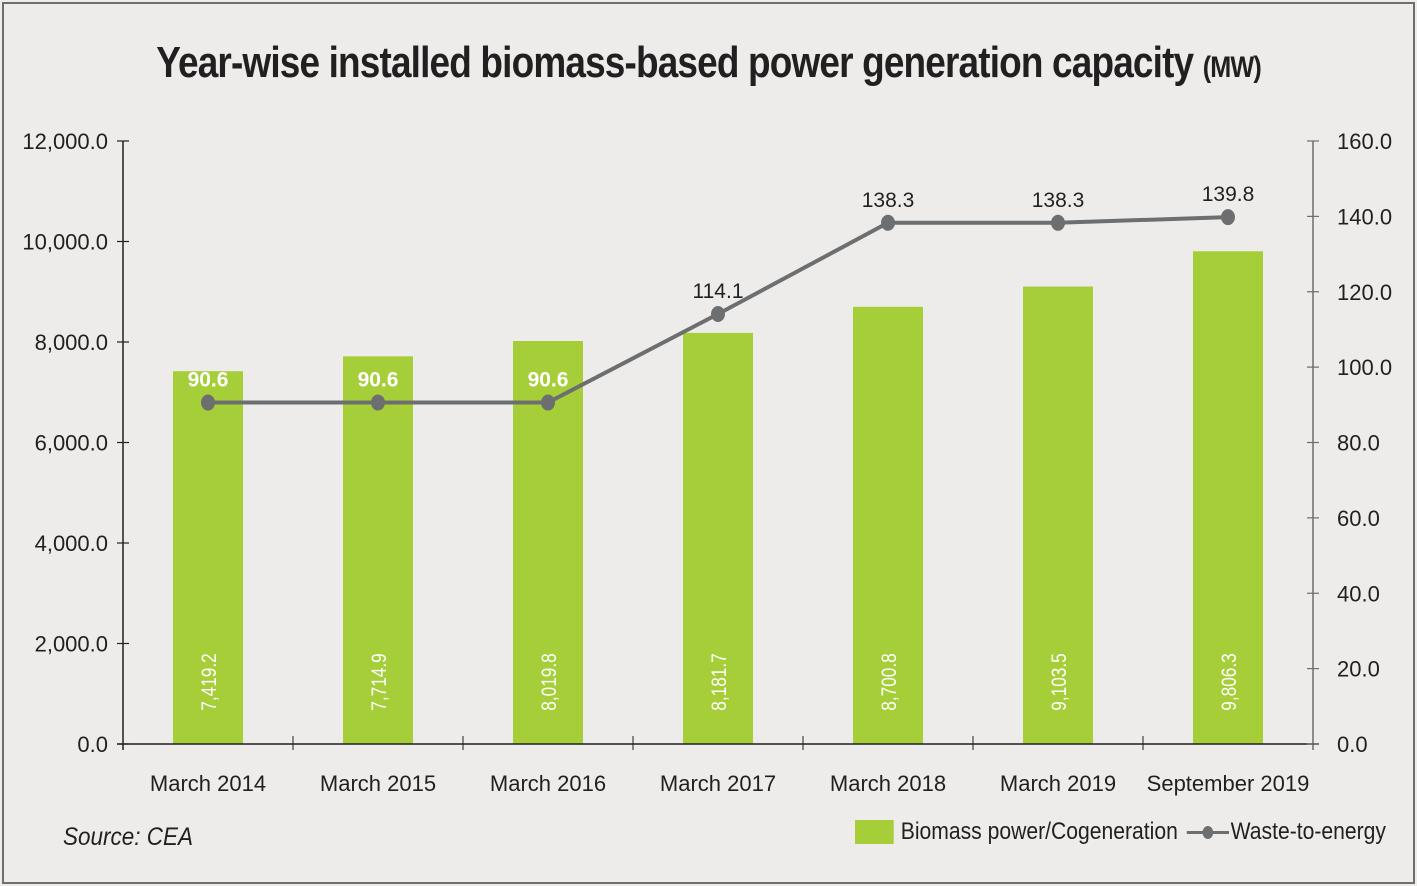 The height and width of the screenshot is (886, 1417). What do you see at coordinates (208, 783) in the screenshot?
I see `x-axis-tick-label: March 2014` at bounding box center [208, 783].